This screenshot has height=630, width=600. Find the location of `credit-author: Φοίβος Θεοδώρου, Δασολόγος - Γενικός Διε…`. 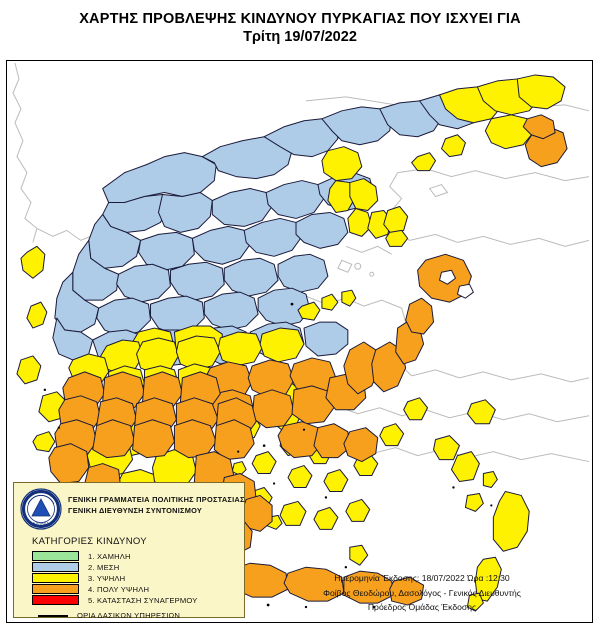

credit-author: Φοίβος Θεοδώρου, Δασολόγος - Γενικός Διε… is located at coordinates (422, 592).